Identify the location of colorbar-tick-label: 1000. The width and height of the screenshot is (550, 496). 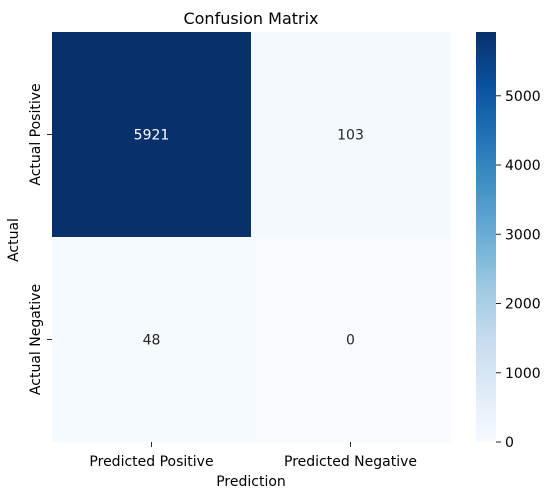
(523, 374).